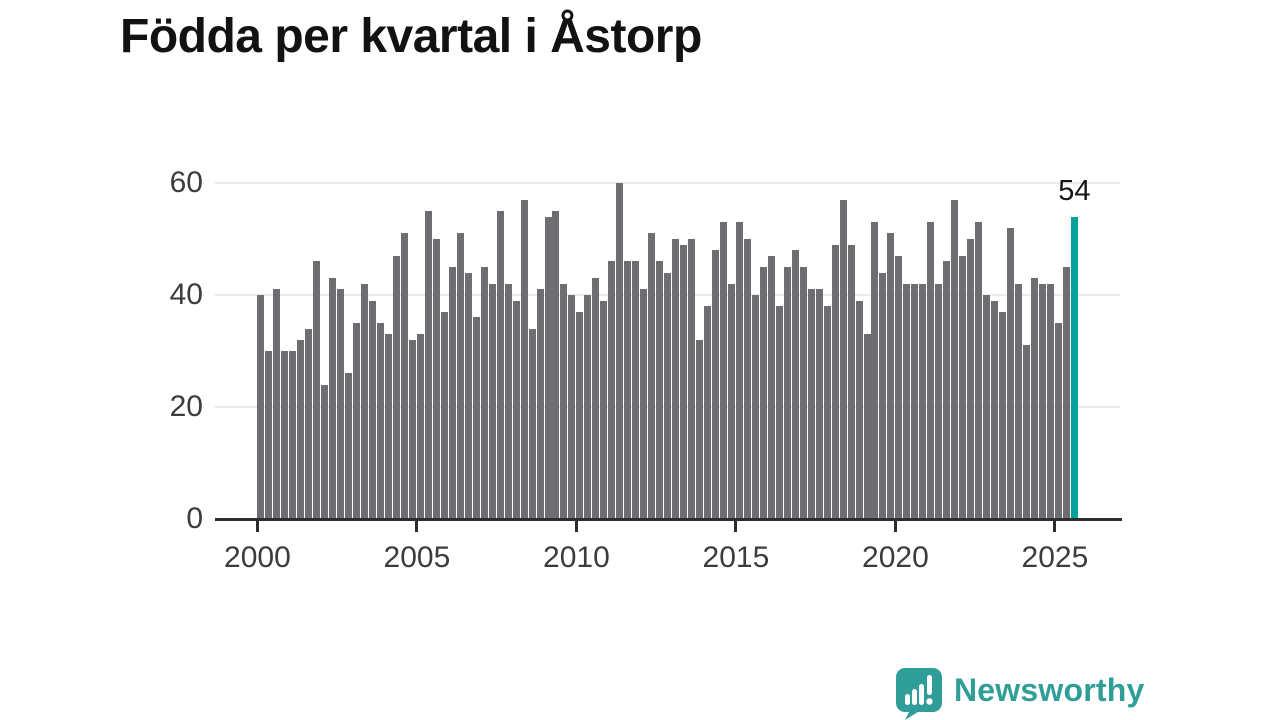 The image size is (1280, 720). I want to click on x-tick-2025, so click(1055, 526).